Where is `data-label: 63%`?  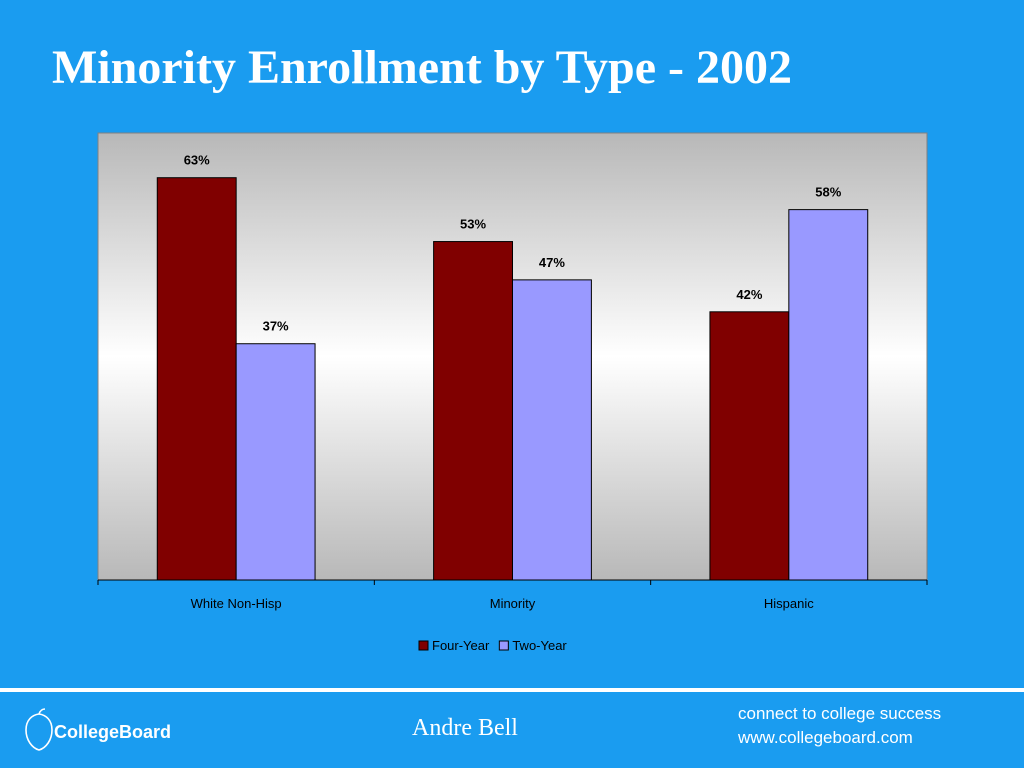
data-label: 63% is located at coordinates (197, 160).